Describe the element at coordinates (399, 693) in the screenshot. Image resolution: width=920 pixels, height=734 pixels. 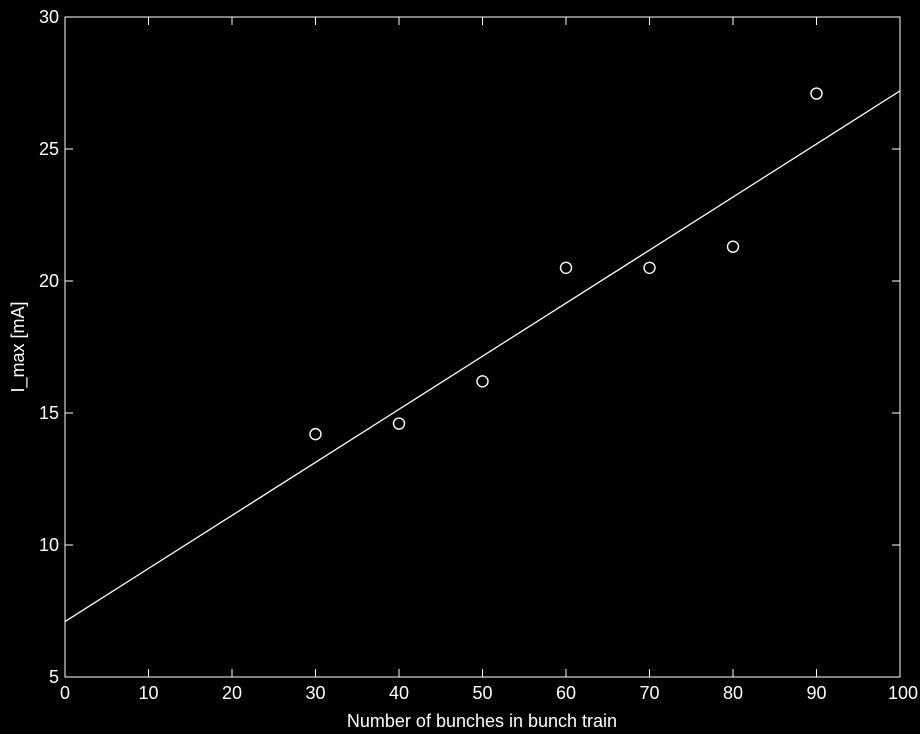
I see `x-tick-label-4: 40` at that location.